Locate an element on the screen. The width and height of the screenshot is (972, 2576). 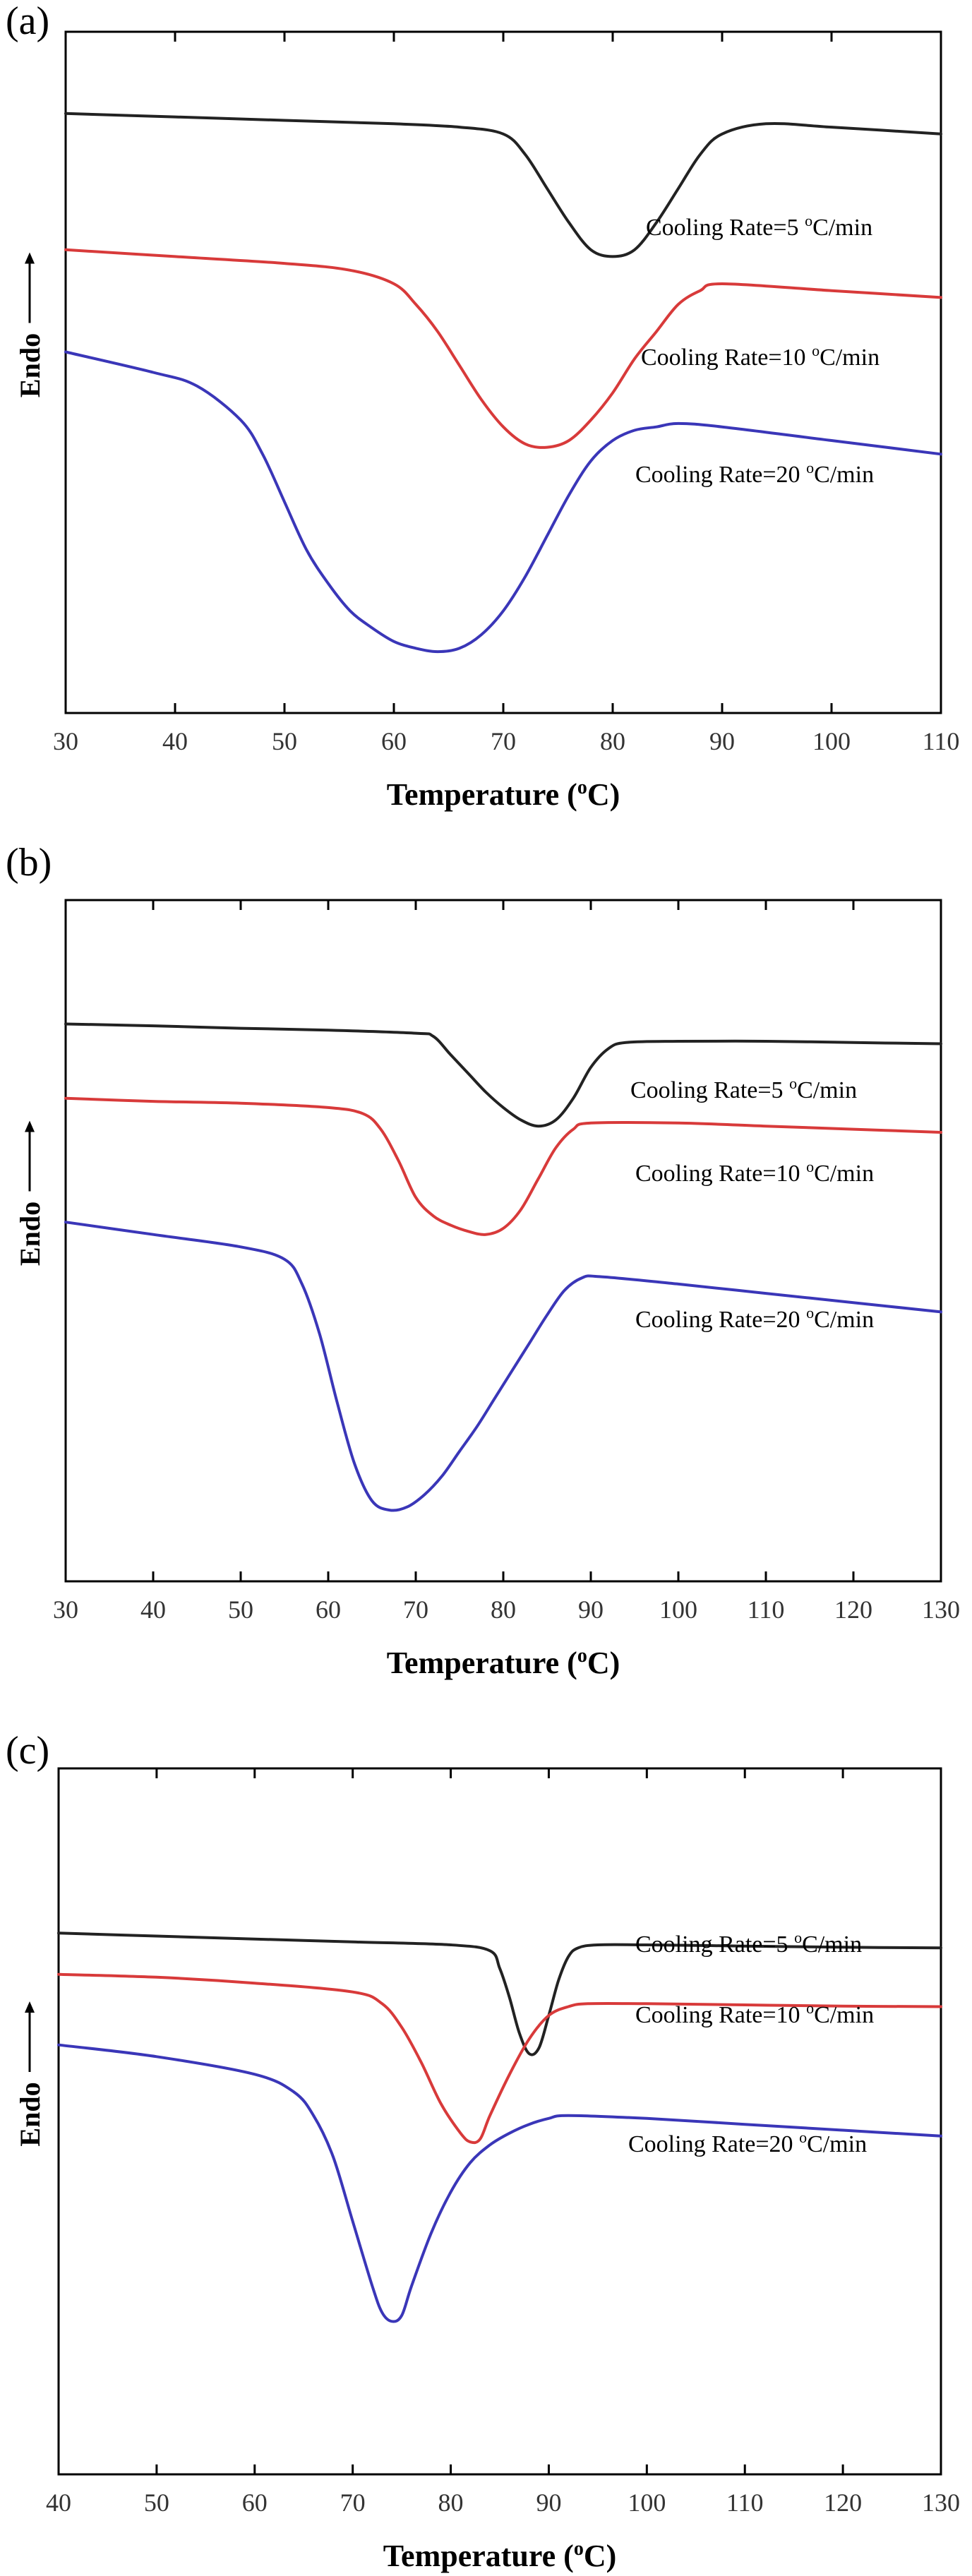
panel-label: (b) is located at coordinates (29, 863).